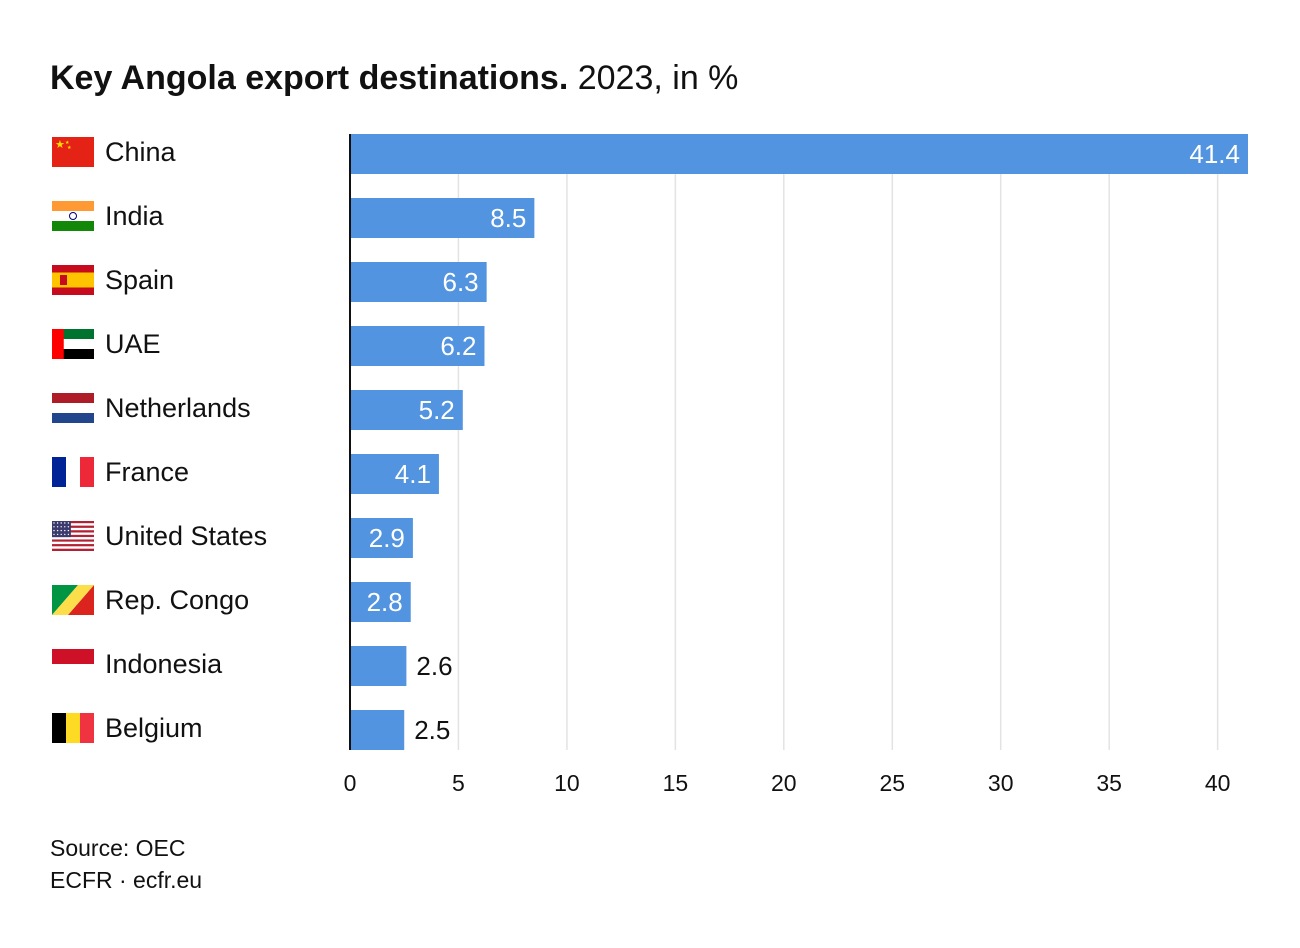  I want to click on chart-subtitle: 2023, in %, so click(658, 78).